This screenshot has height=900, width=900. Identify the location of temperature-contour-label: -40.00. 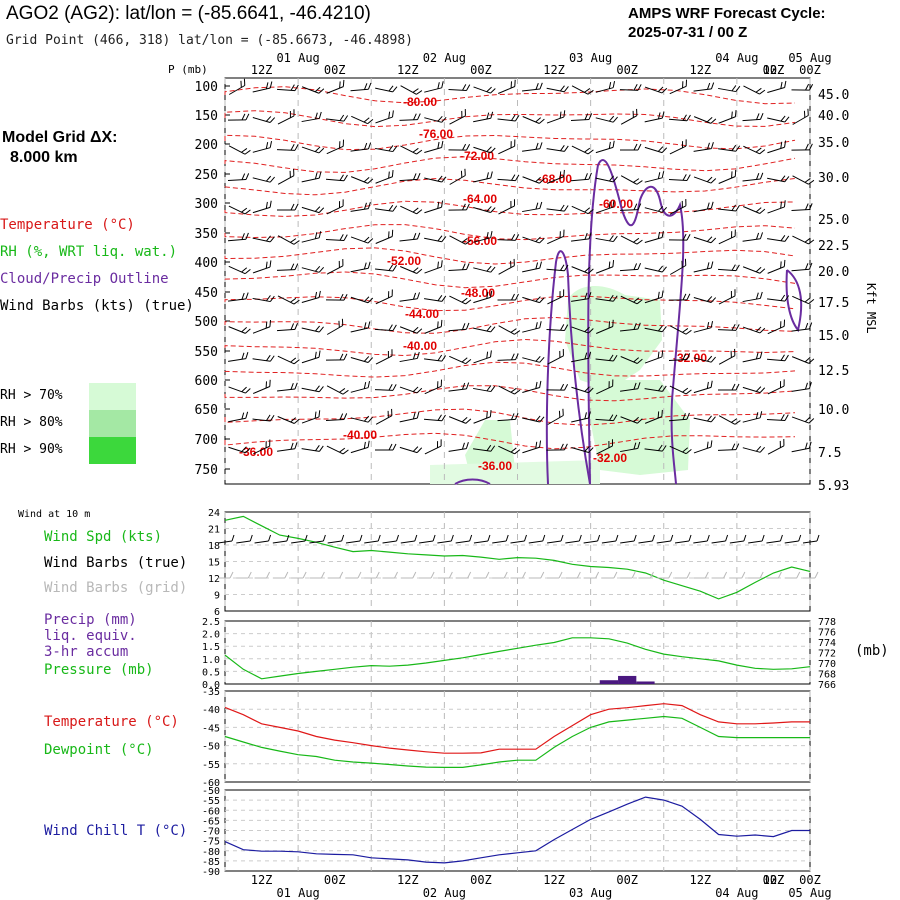
(420, 346).